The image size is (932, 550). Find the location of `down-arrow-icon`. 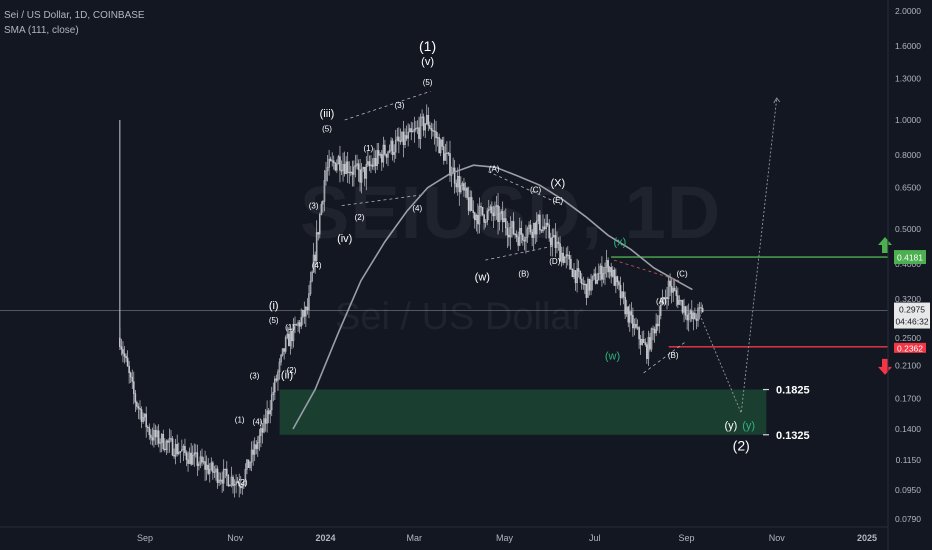

down-arrow-icon is located at coordinates (885, 366).